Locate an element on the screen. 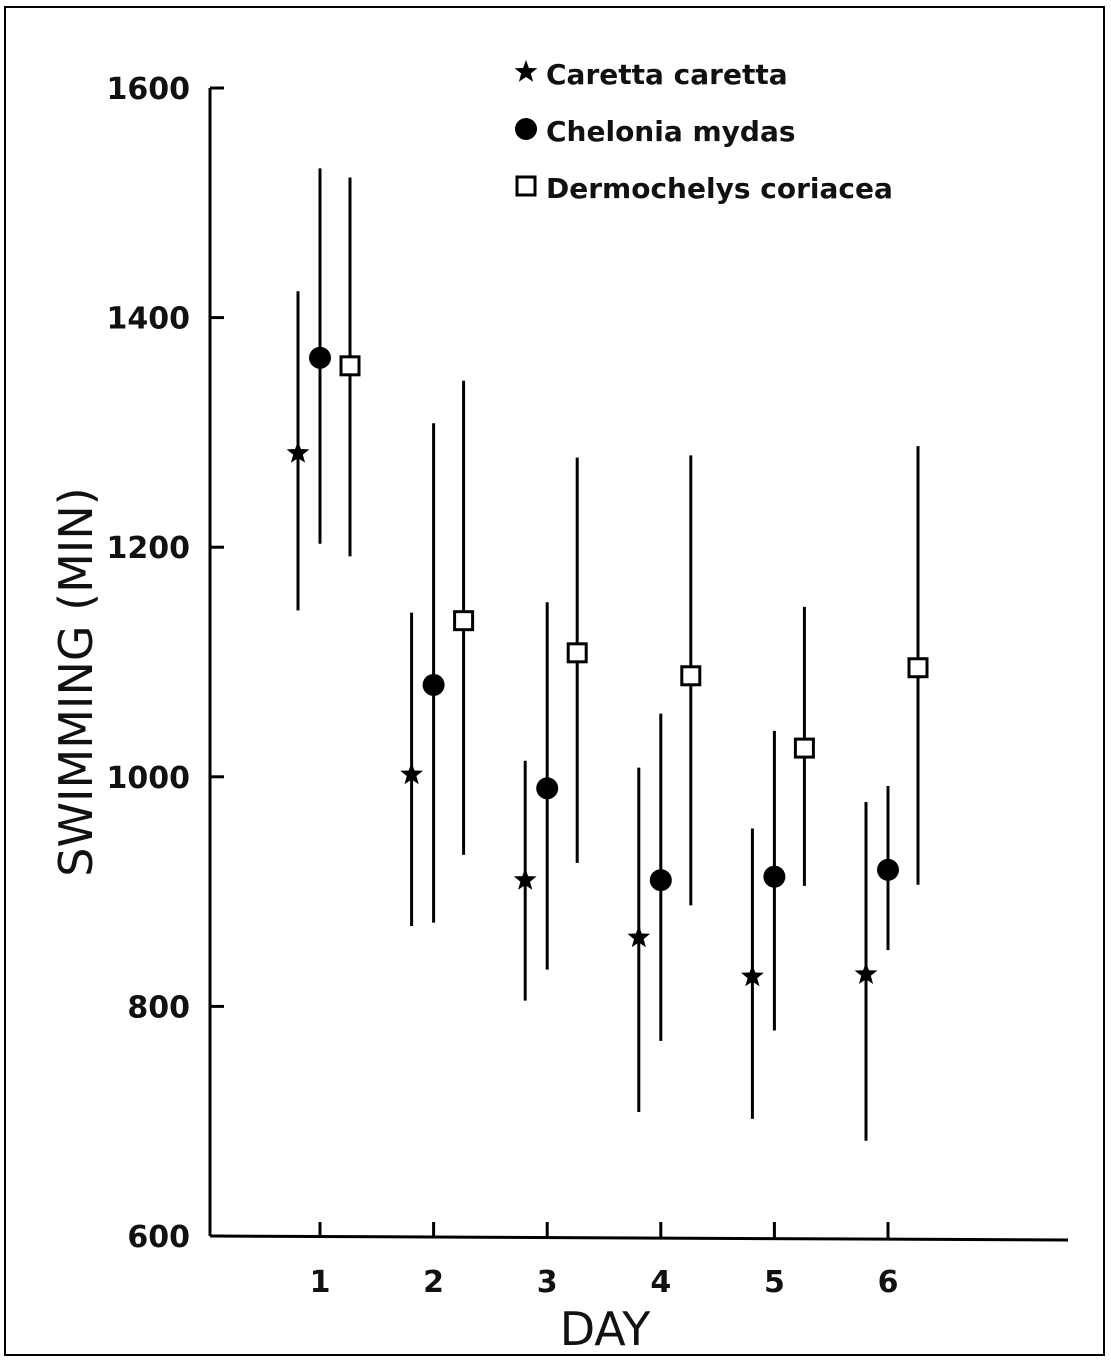 This screenshot has height=1360, width=1111. y-tick-label-1000: 1000 is located at coordinates (149, 778).